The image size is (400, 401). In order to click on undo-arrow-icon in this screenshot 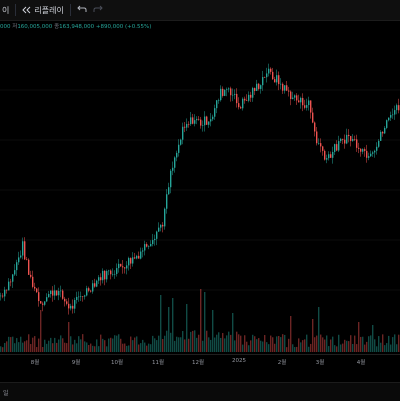, I will do `click(82, 8)`.